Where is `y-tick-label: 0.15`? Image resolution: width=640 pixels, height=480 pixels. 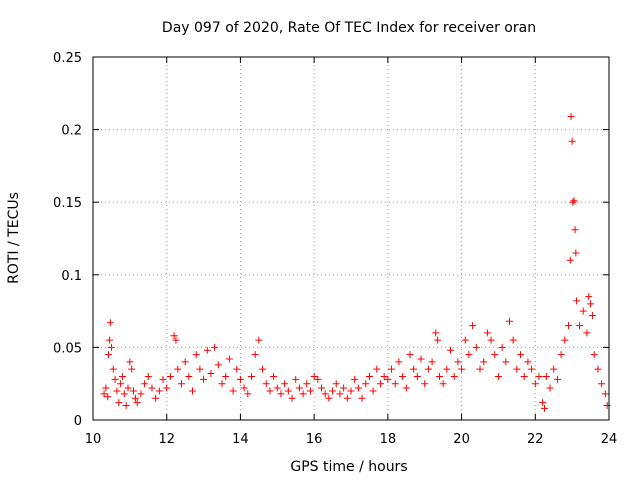
y-tick-label: 0.15 is located at coordinates (67, 203).